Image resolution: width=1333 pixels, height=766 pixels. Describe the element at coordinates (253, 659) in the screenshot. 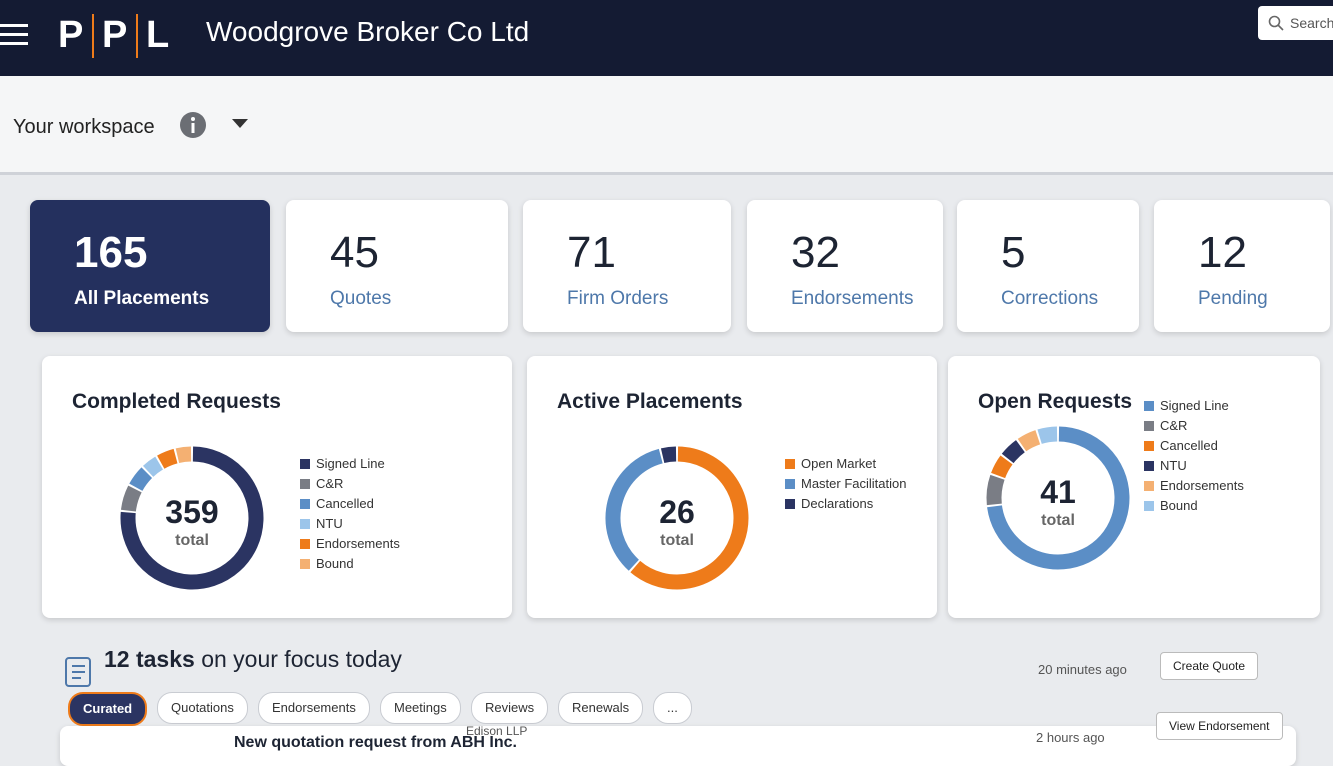

I see `tasks-heading: 12 tasks on your focus today` at that location.